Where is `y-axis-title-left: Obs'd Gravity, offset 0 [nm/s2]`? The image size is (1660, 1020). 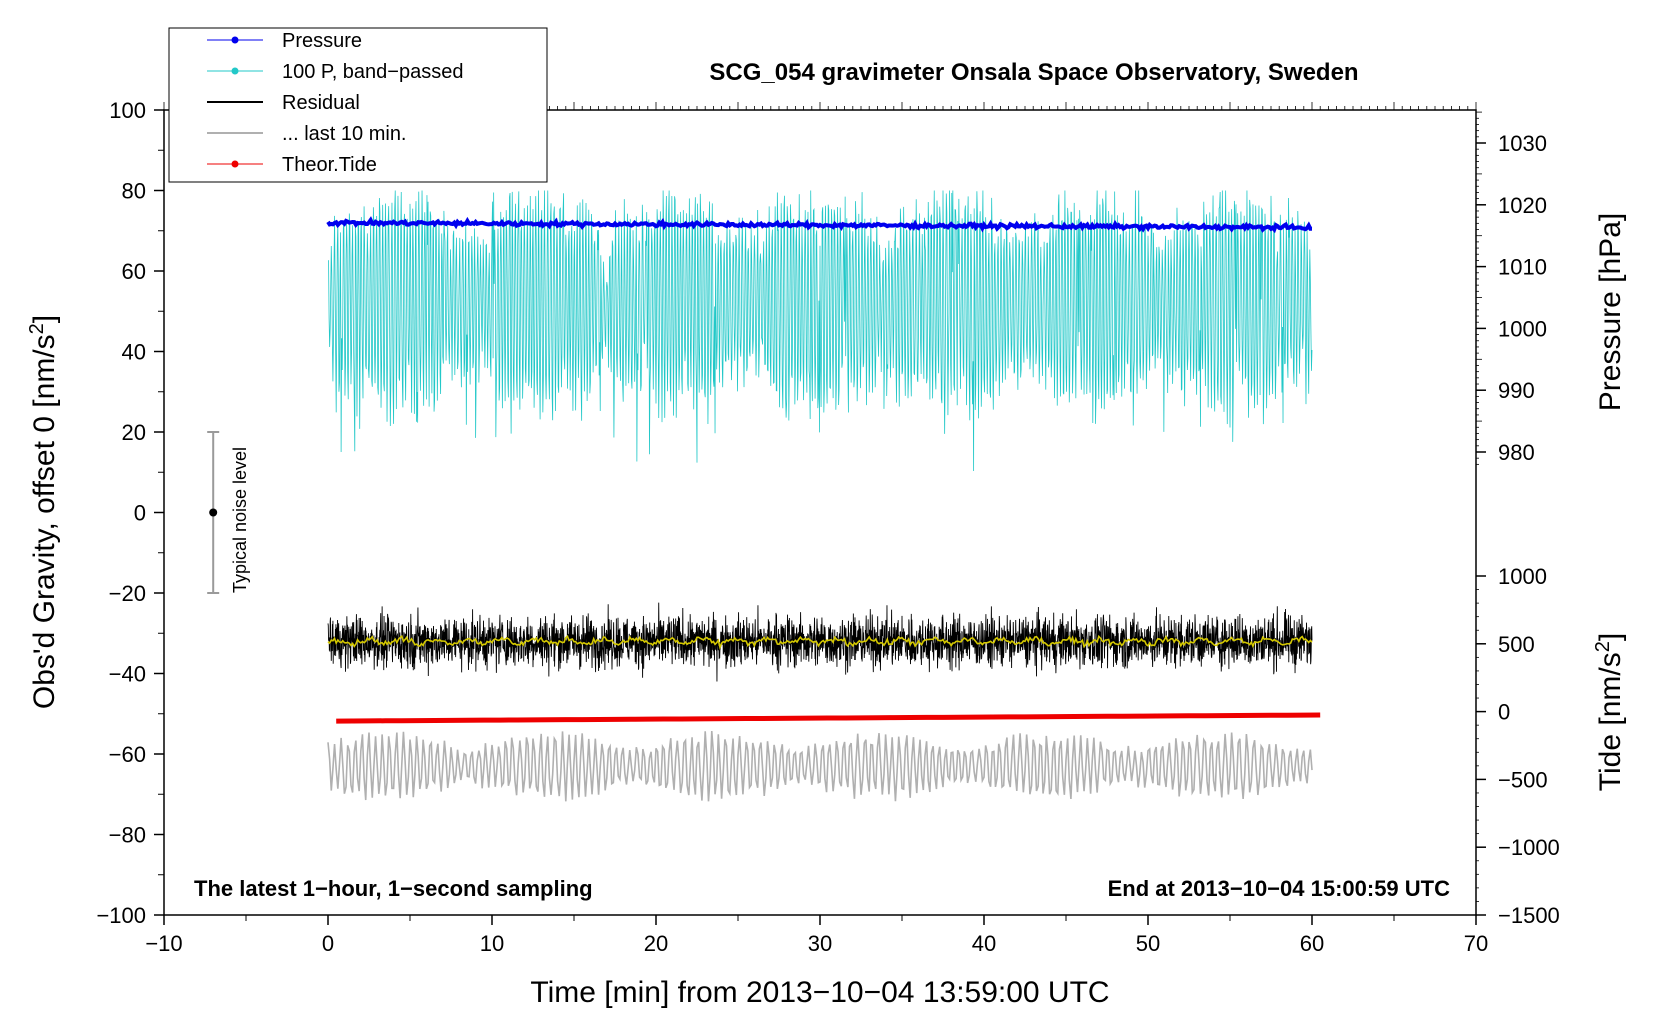
y-axis-title-left: Obs'd Gravity, offset 0 [nm/s2] is located at coordinates (43, 512).